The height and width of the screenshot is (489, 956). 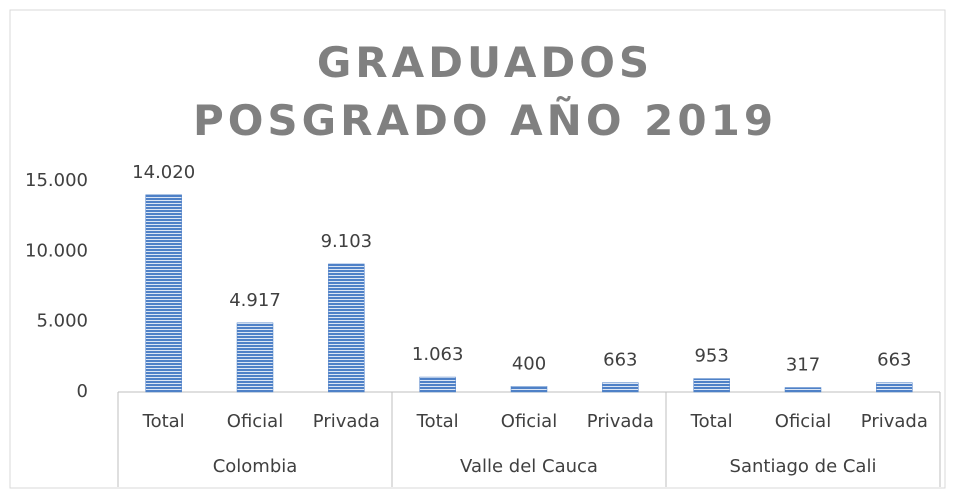 What do you see at coordinates (803, 466) in the screenshot?
I see `group-label: Santiago de Cali` at bounding box center [803, 466].